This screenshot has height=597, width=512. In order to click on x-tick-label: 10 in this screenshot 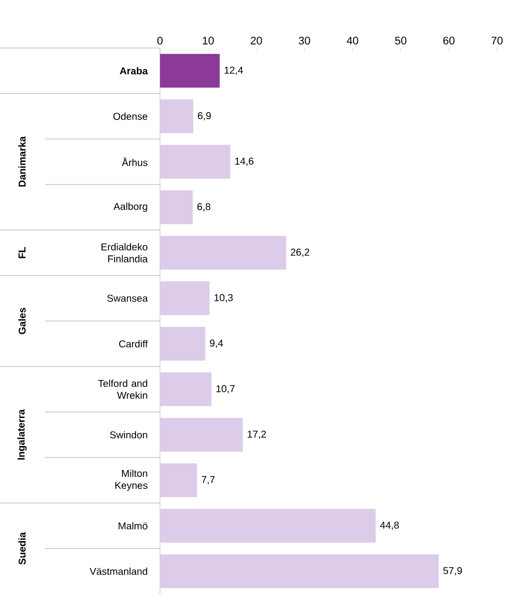, I will do `click(208, 40)`.